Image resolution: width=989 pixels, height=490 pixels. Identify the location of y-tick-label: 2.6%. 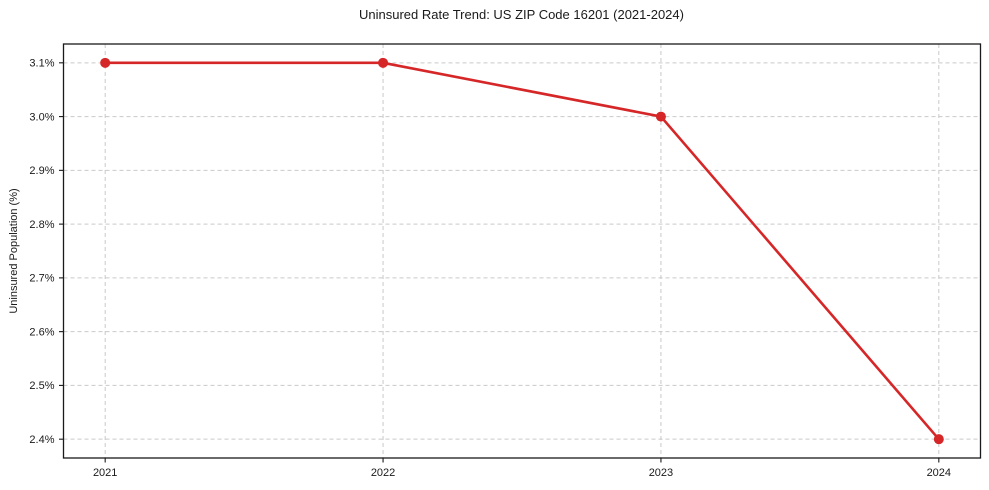
(41, 332).